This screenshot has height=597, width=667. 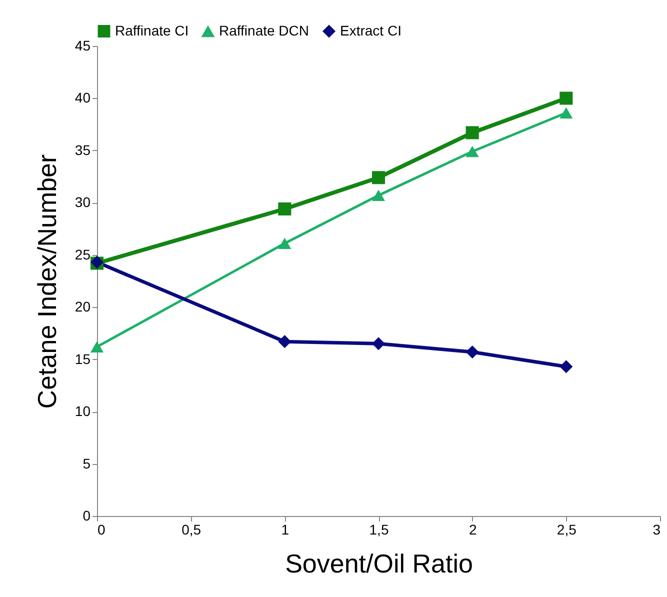 I want to click on legend-label: Raffinate CI, so click(x=152, y=30).